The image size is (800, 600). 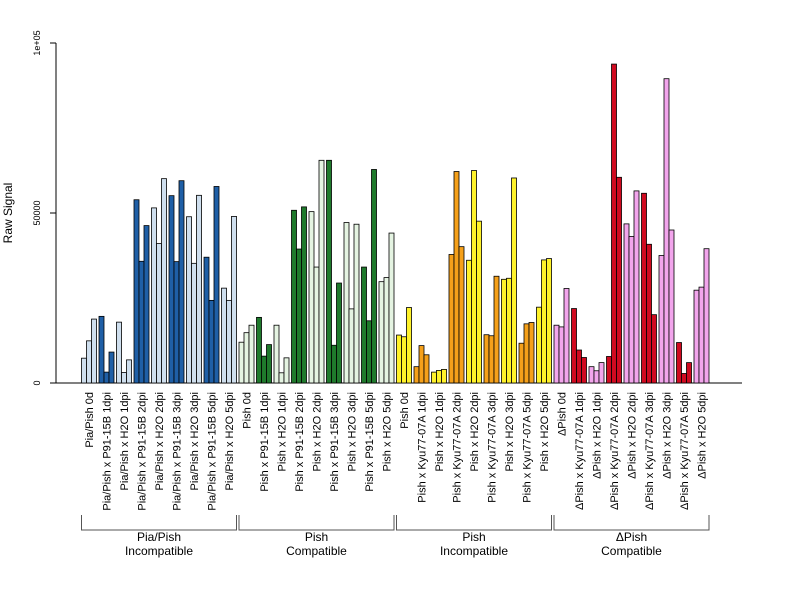 I want to click on x-tick-label: Pia/Pish x P91-15B 2dpi, so click(x=143, y=451).